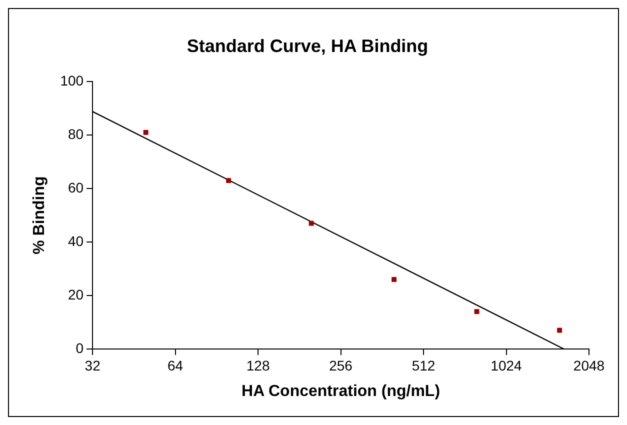 The width and height of the screenshot is (627, 425). I want to click on x-axis-title: HA Concentration (ng/mL), so click(341, 391).